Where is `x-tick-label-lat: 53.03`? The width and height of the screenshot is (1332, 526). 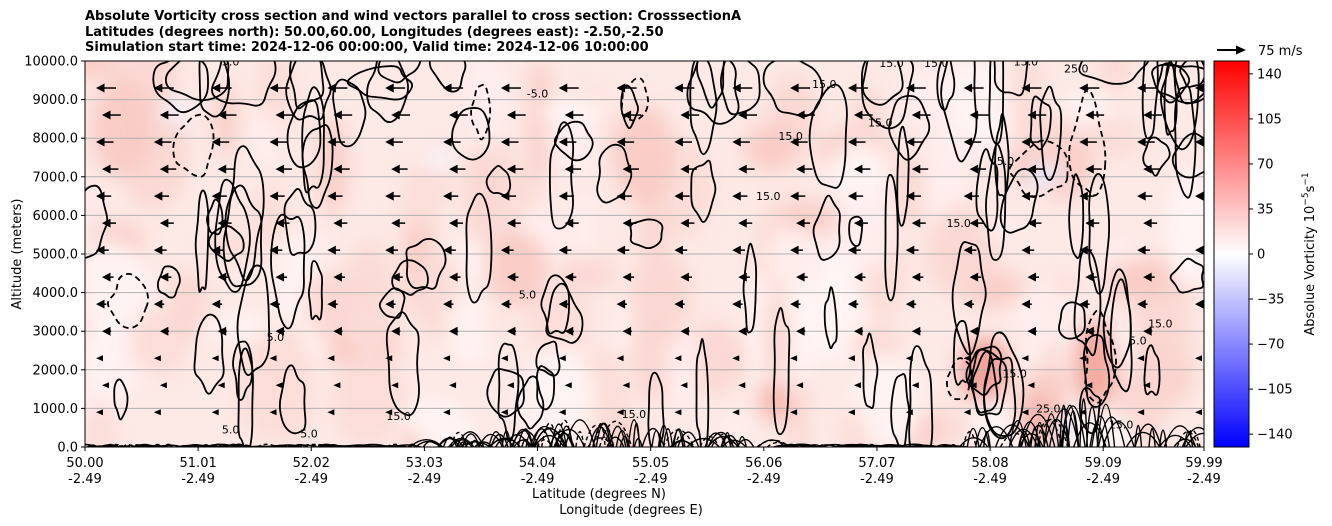 x-tick-label-lat: 53.03 is located at coordinates (424, 463).